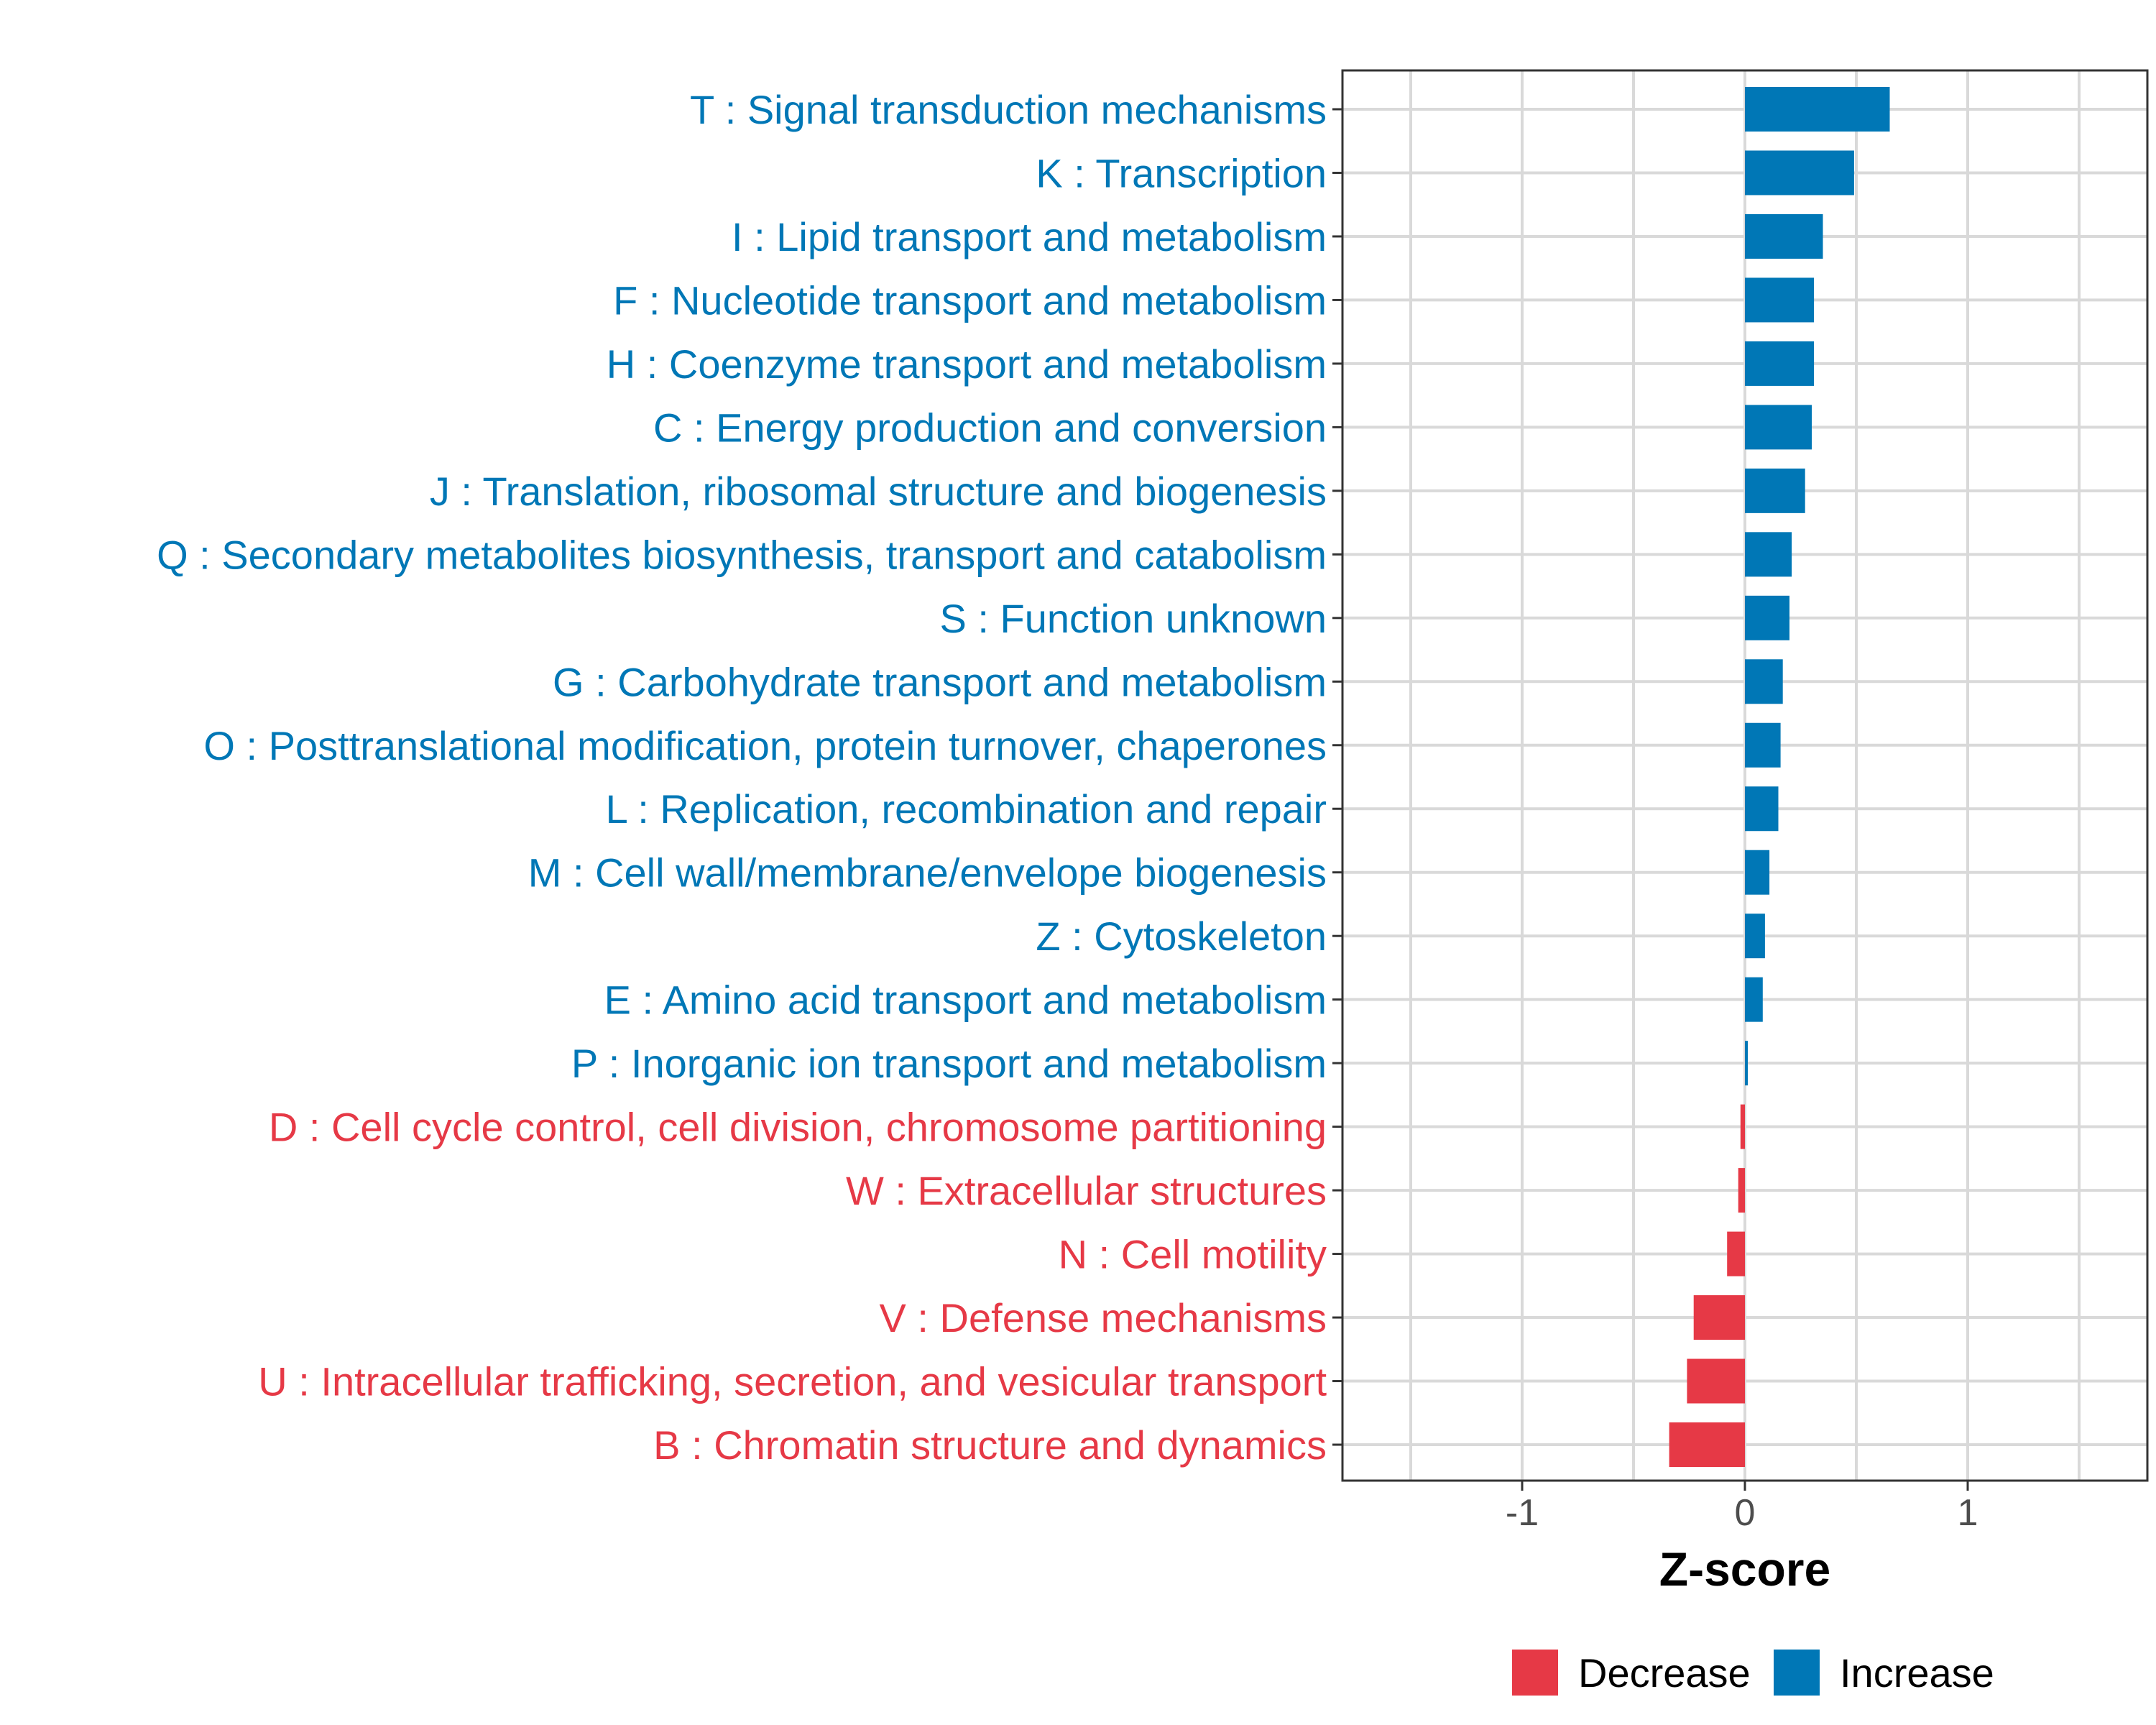 The height and width of the screenshot is (1725, 2156). What do you see at coordinates (1784, 236) in the screenshot?
I see `bar-i` at bounding box center [1784, 236].